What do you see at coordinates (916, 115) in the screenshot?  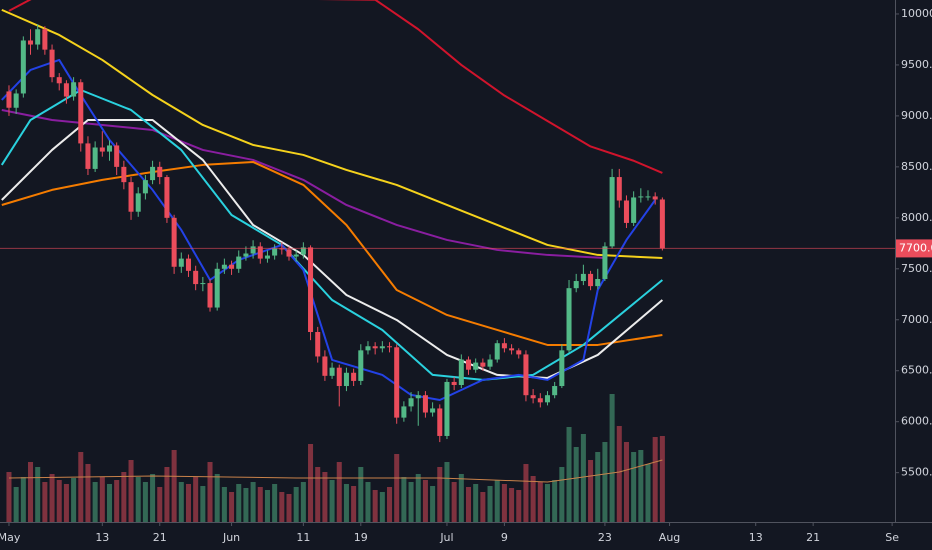 I see `y-tick-label: 9000.0` at bounding box center [916, 115].